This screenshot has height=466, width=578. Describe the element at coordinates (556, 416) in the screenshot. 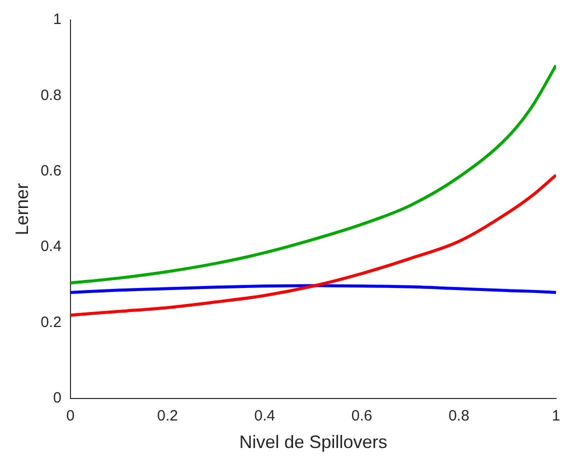

I see `x-tick-label: 1` at that location.